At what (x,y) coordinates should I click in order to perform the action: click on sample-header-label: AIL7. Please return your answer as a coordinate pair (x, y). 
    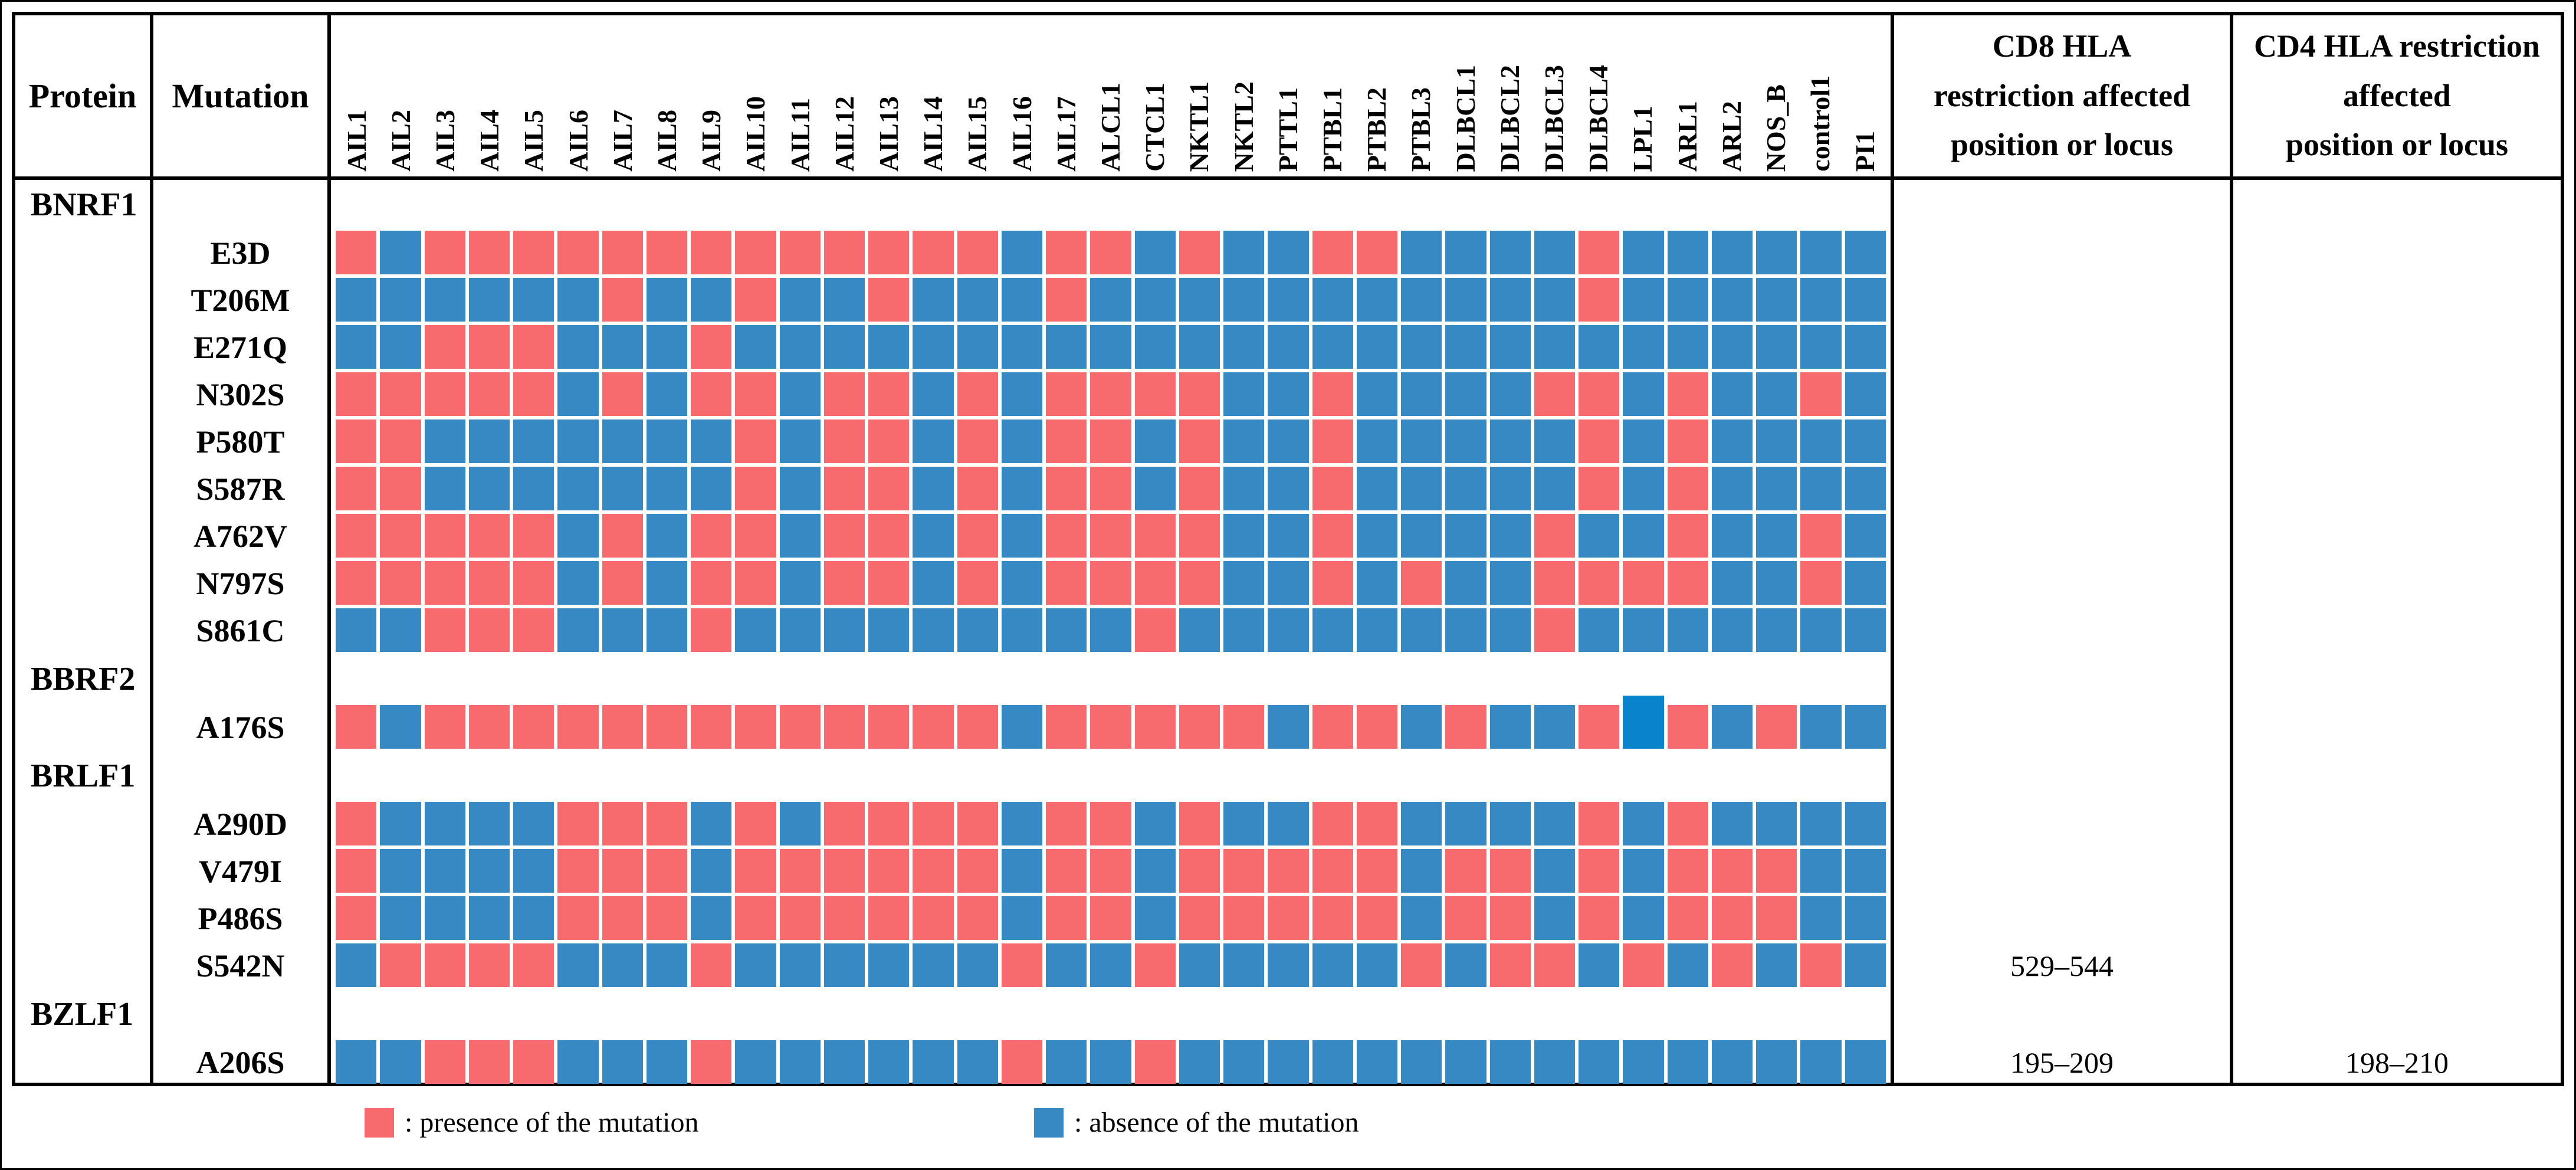
    Looking at the image, I should click on (622, 141).